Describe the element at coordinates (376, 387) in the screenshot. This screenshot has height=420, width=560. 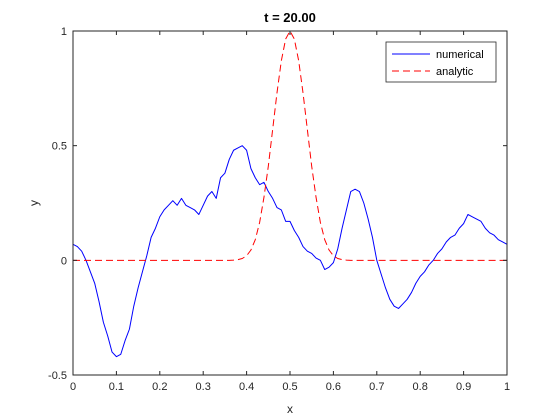
I see `x-tick-label: 0.7` at that location.